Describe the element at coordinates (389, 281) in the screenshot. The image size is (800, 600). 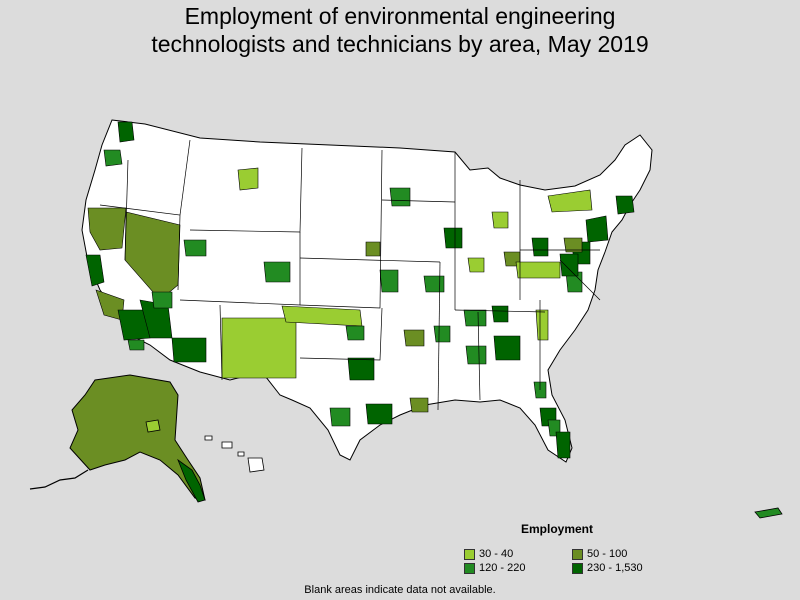
I see `region-kansas-city` at that location.